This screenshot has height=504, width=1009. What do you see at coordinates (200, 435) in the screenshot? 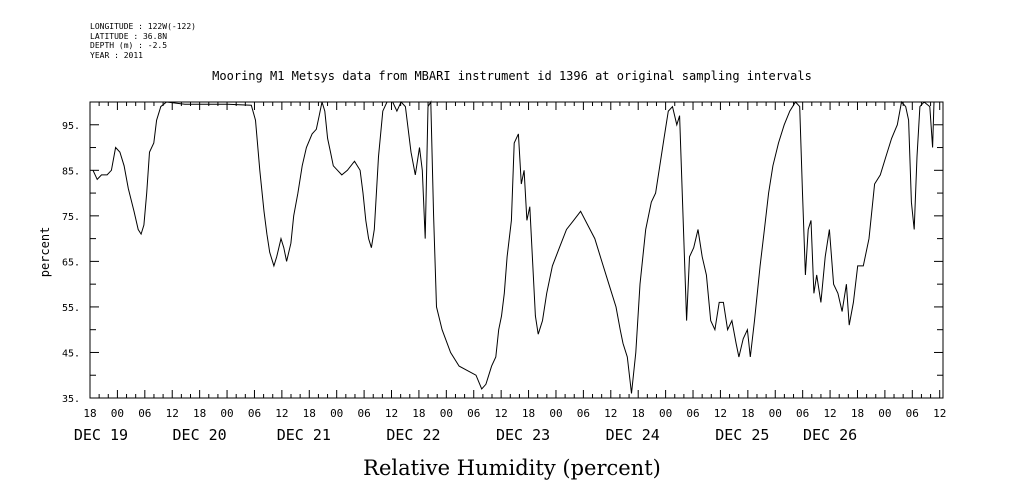
I see `x-day-label: DEC 20` at bounding box center [200, 435].